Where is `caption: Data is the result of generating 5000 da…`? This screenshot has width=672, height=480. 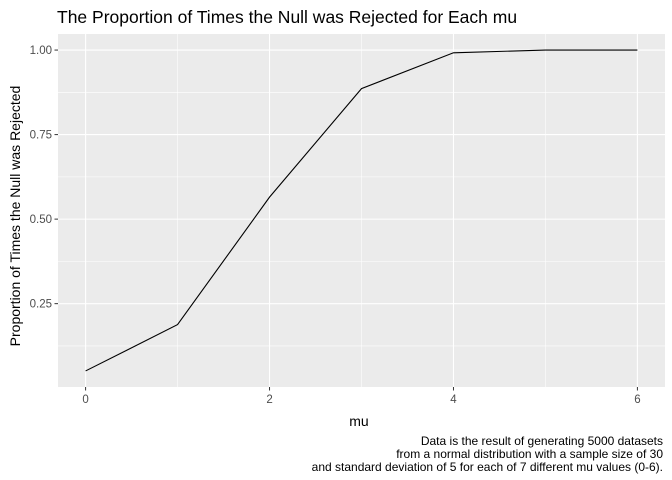 caption: Data is the result of generating 5000 da… is located at coordinates (488, 454).